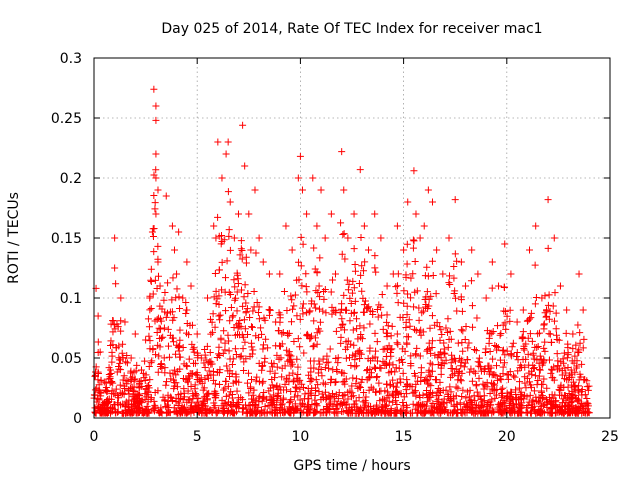  What do you see at coordinates (351, 466) in the screenshot?
I see `x-axis-label: GPS time / hours` at bounding box center [351, 466].